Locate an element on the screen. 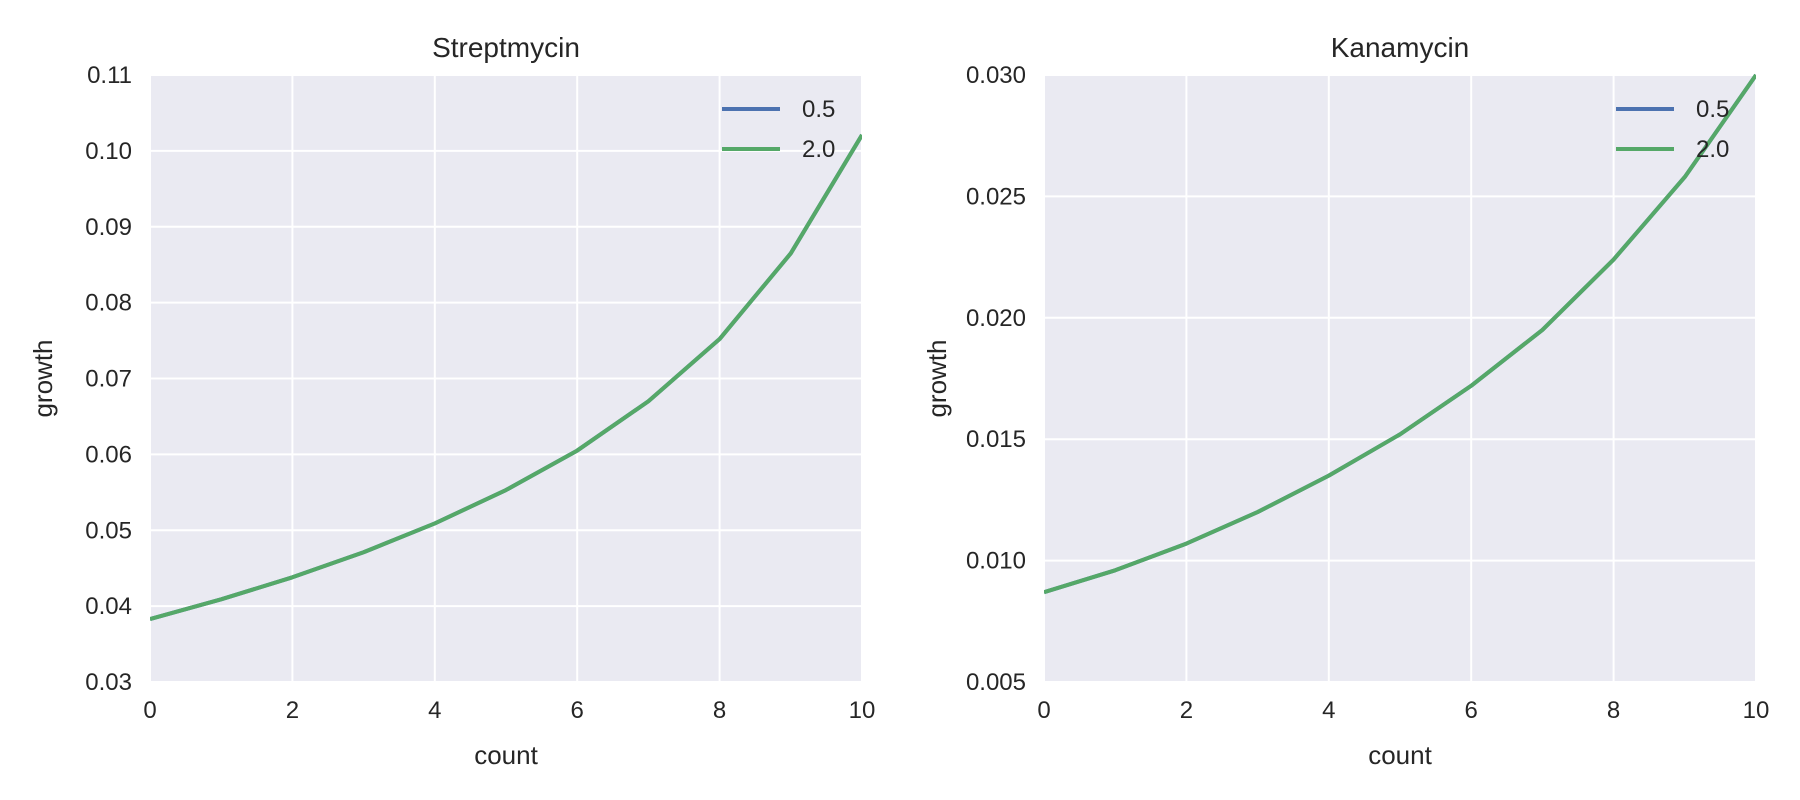  y-tick-label: 0.05 is located at coordinates (108, 530).